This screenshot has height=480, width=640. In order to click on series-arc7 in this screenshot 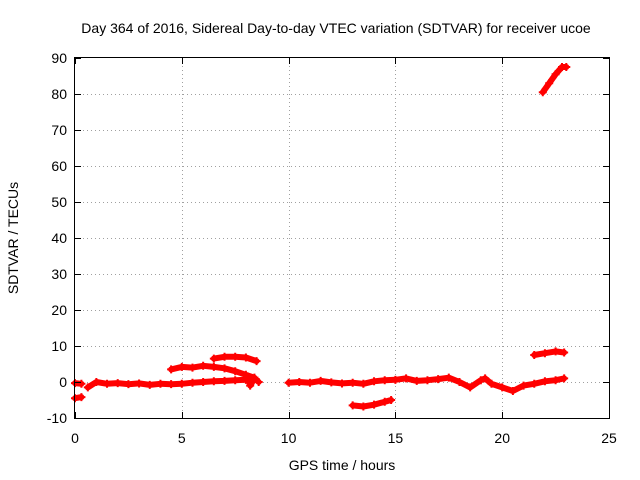, I will do `click(426, 384)`.